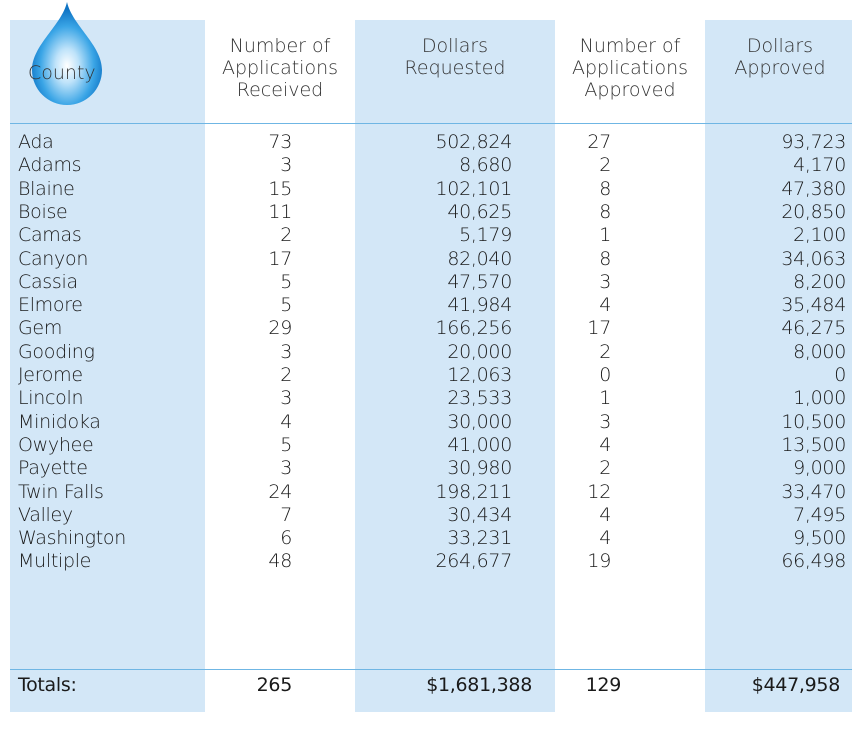  What do you see at coordinates (780, 57) in the screenshot?
I see `column-header: Dollars Approved` at bounding box center [780, 57].